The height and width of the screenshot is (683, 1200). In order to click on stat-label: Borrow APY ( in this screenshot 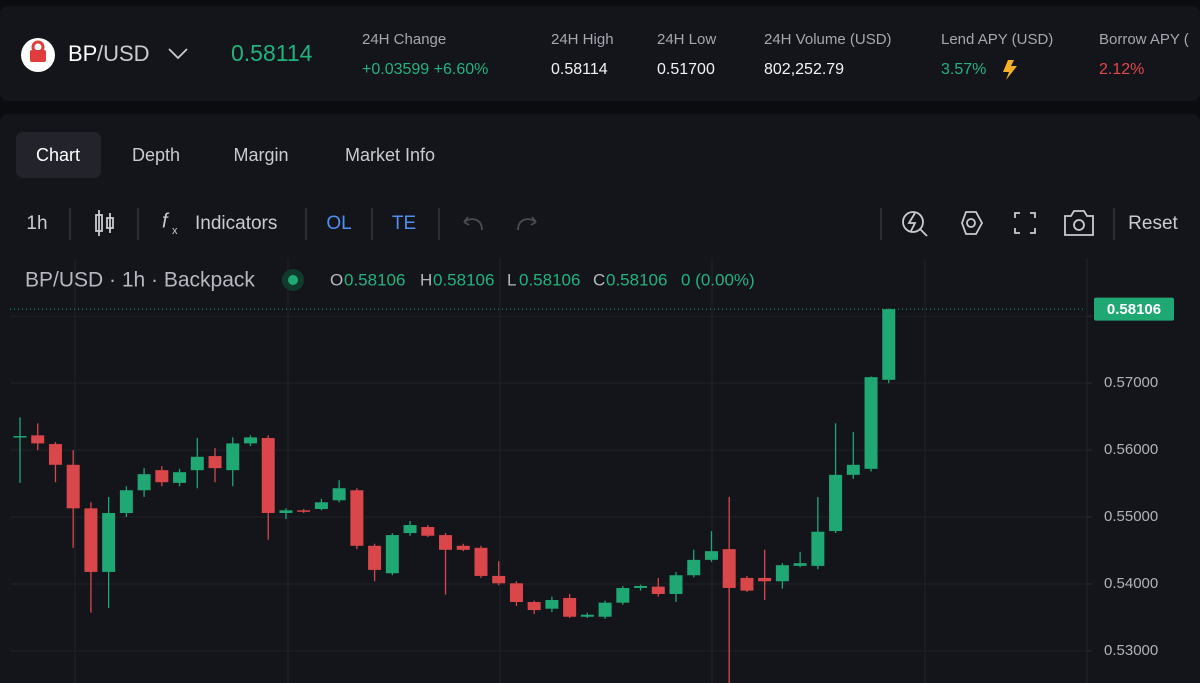, I will do `click(1144, 39)`.